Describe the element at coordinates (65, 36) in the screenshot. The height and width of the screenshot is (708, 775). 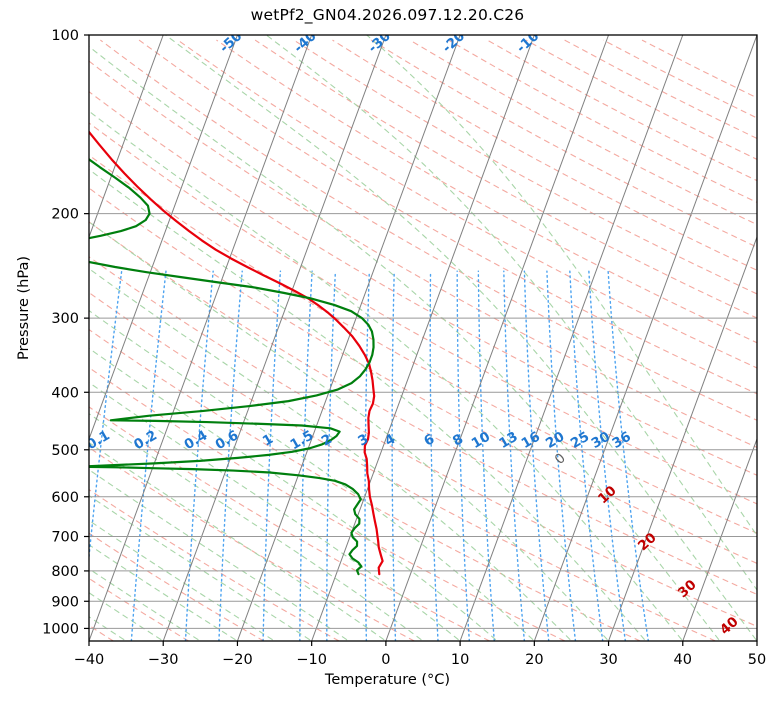
I see `svg-text: 100` at that location.